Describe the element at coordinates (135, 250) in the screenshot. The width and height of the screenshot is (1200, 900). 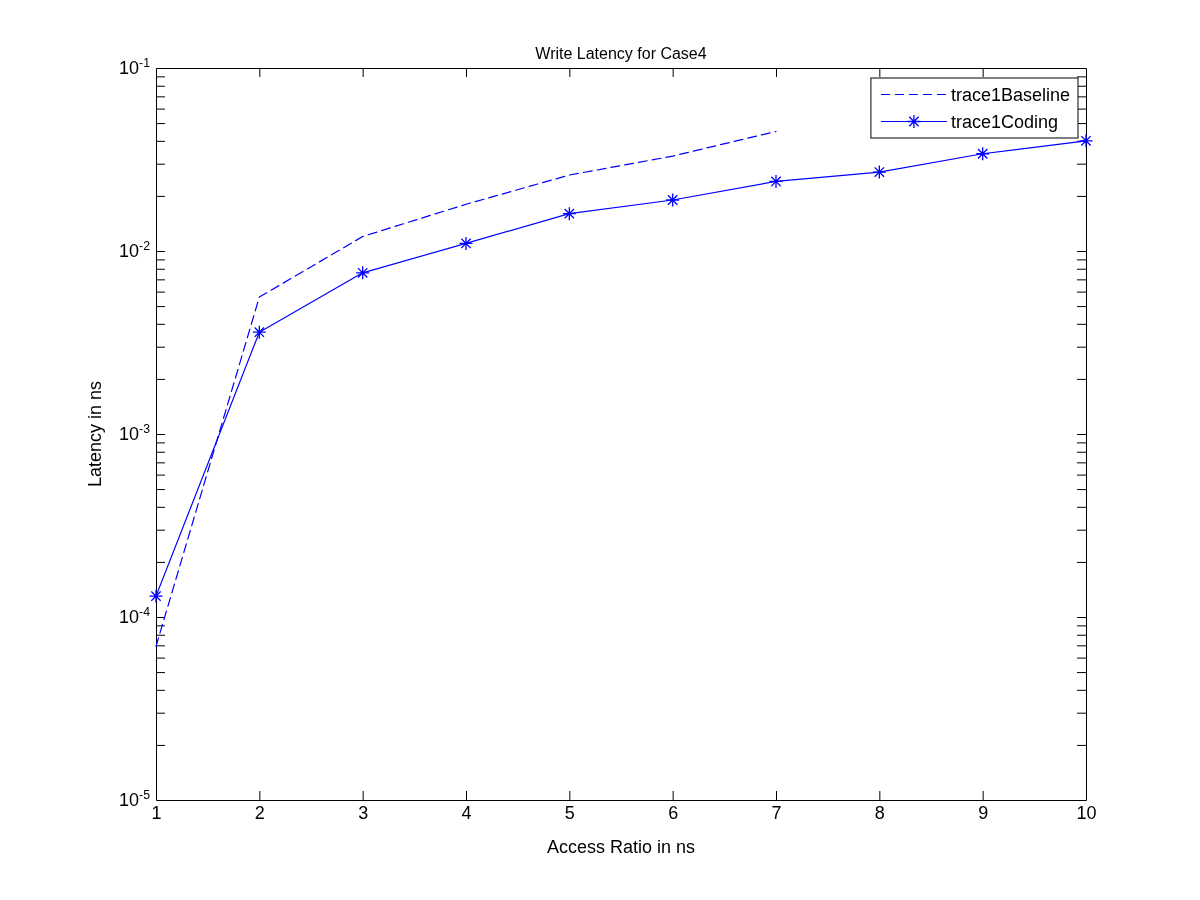
I see `y-tick-label: 10$^{-2}$` at that location.